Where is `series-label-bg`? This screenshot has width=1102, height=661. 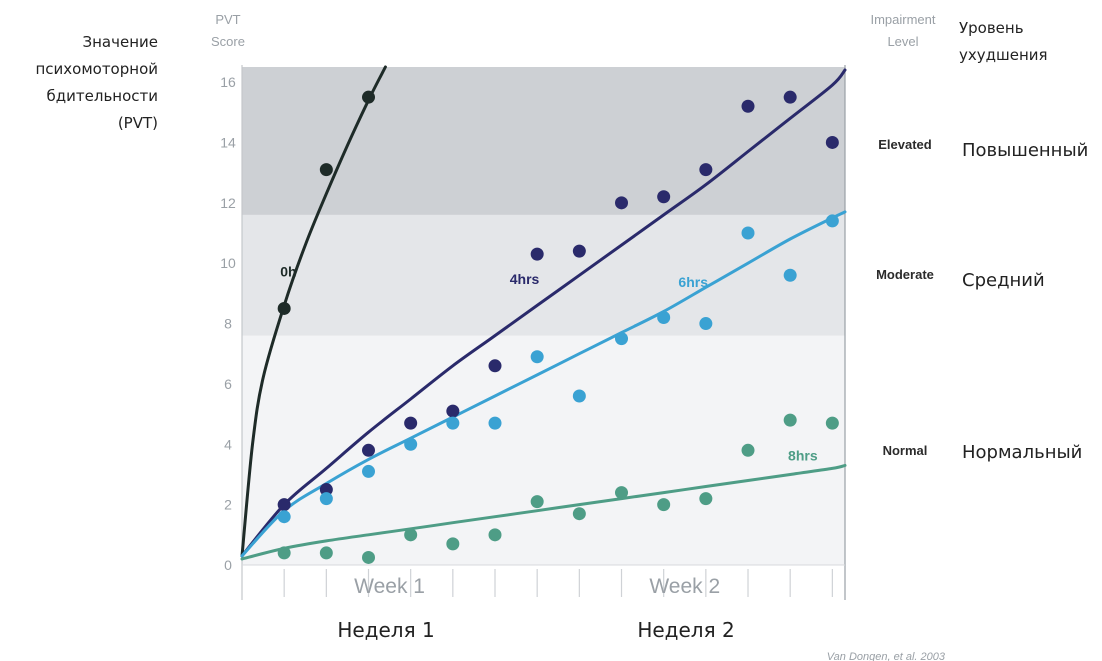
series-label-bg is located at coordinates (802, 455).